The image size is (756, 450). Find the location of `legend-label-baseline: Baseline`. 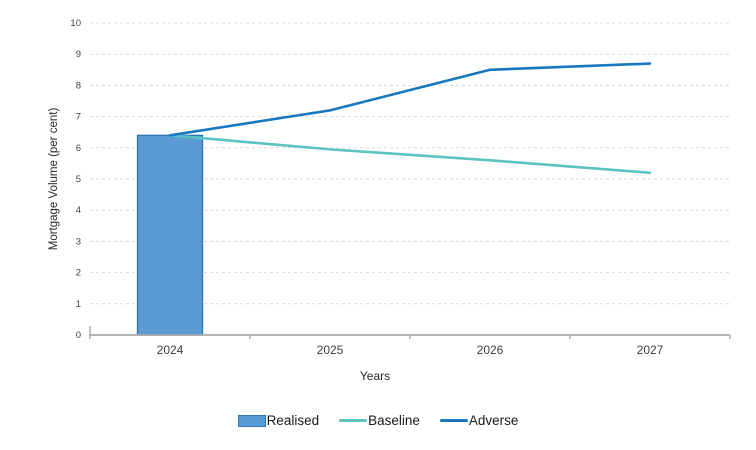

legend-label-baseline: Baseline is located at coordinates (394, 420).